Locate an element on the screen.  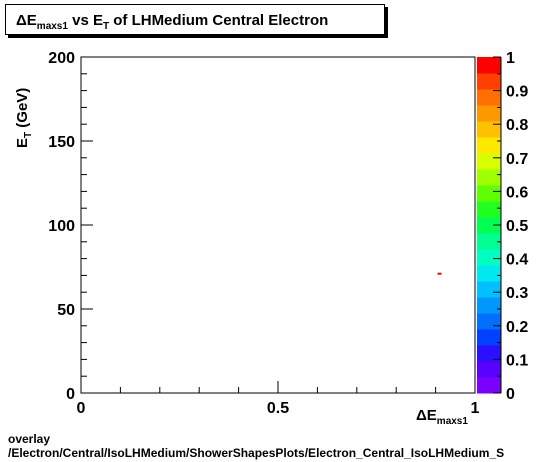
colorbar-tick-label: 0.1 is located at coordinates (517, 360).